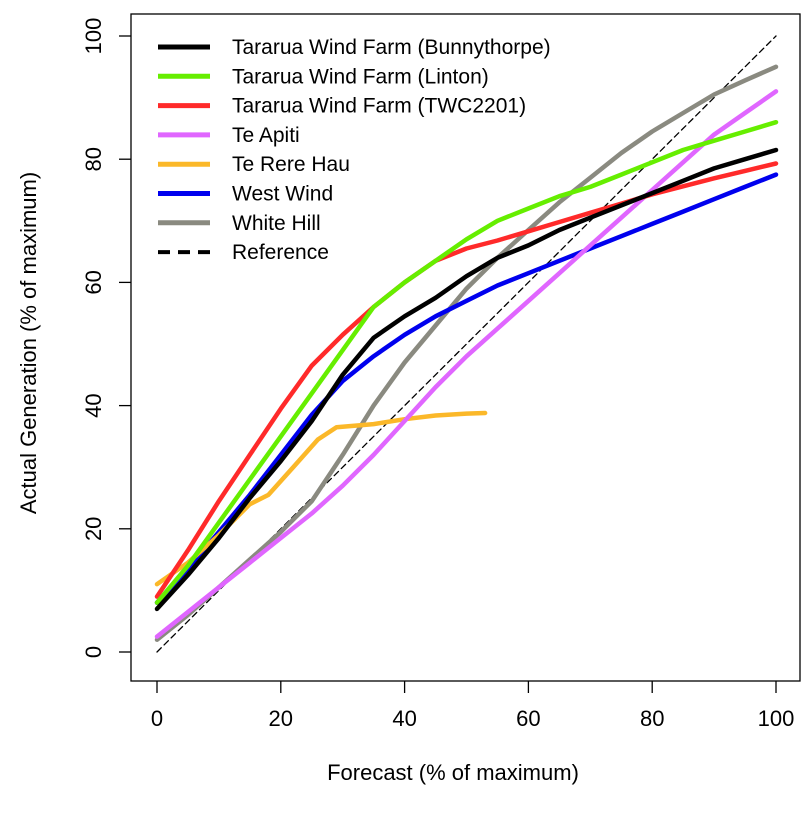 The height and width of the screenshot is (814, 801). I want to click on x-axis-title: Forecast (% of maximum), so click(453, 772).